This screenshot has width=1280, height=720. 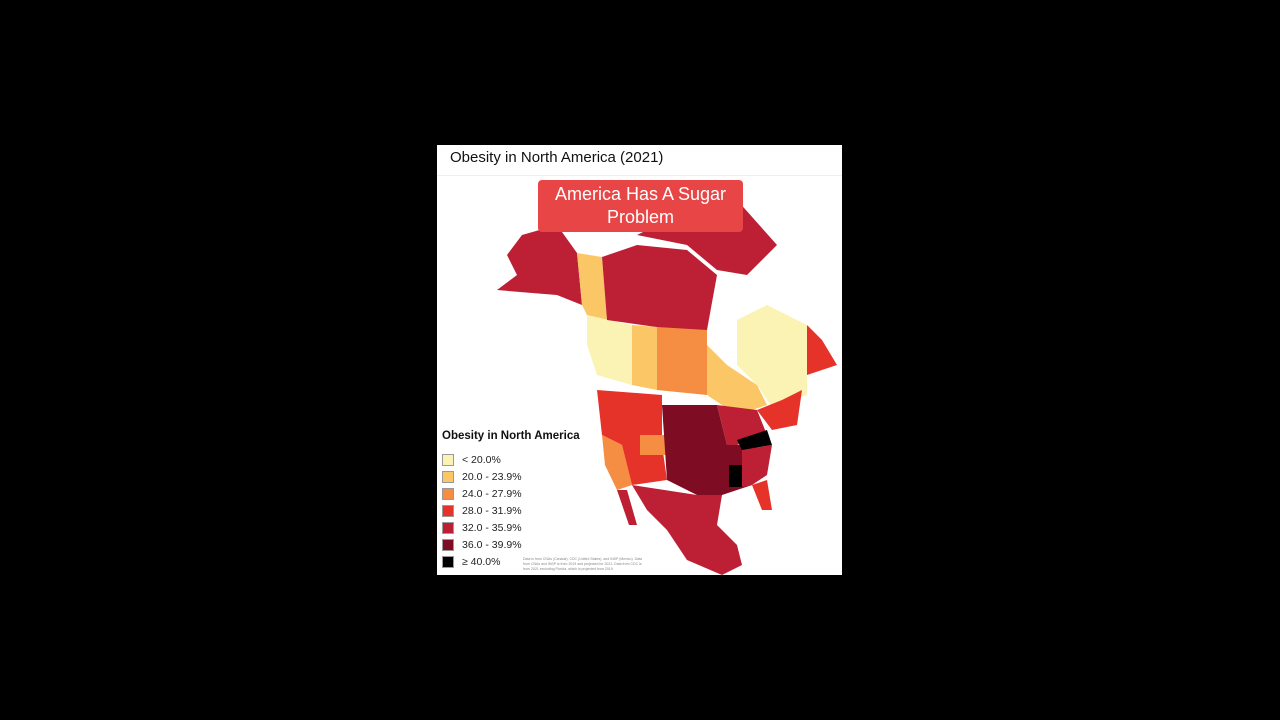 I want to click on banner-line-2: Problem, so click(x=640, y=217).